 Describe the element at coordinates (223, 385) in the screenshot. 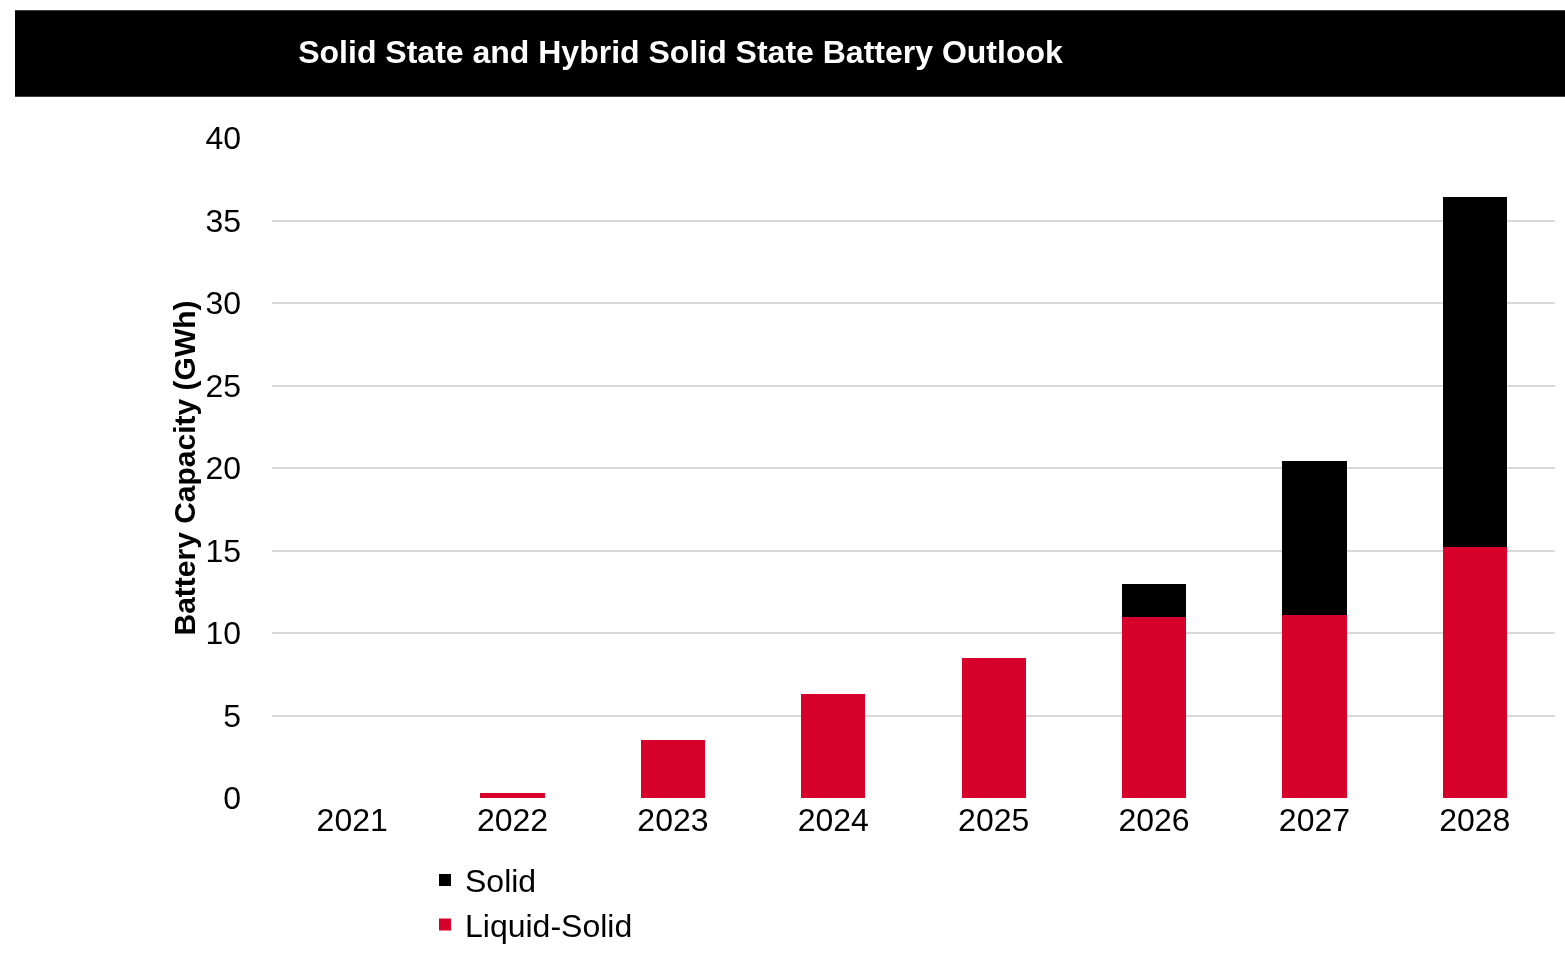

I see `y-tick-label: 25` at that location.